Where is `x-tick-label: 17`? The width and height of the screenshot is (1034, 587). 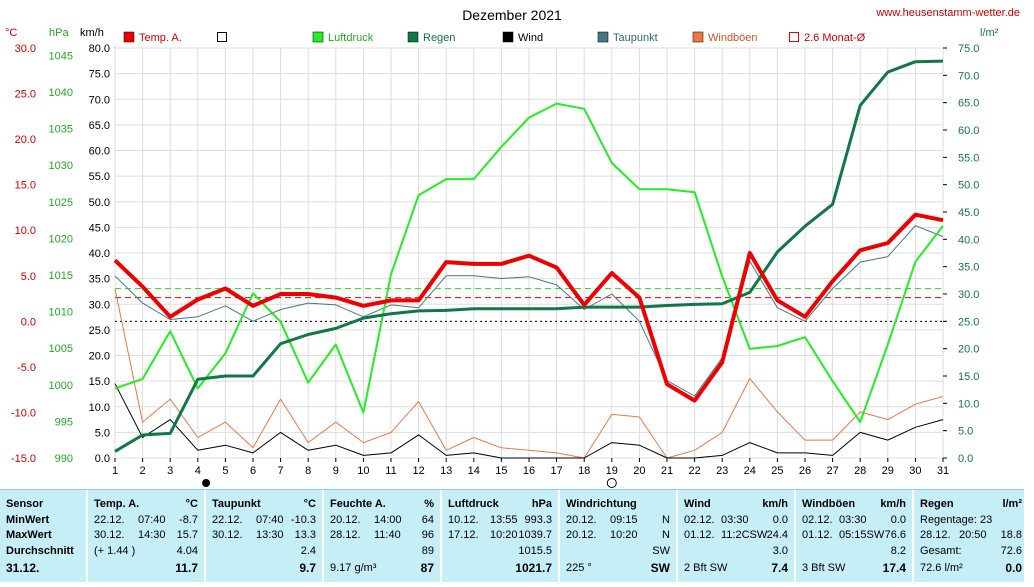
x-tick-label: 17 is located at coordinates (556, 471).